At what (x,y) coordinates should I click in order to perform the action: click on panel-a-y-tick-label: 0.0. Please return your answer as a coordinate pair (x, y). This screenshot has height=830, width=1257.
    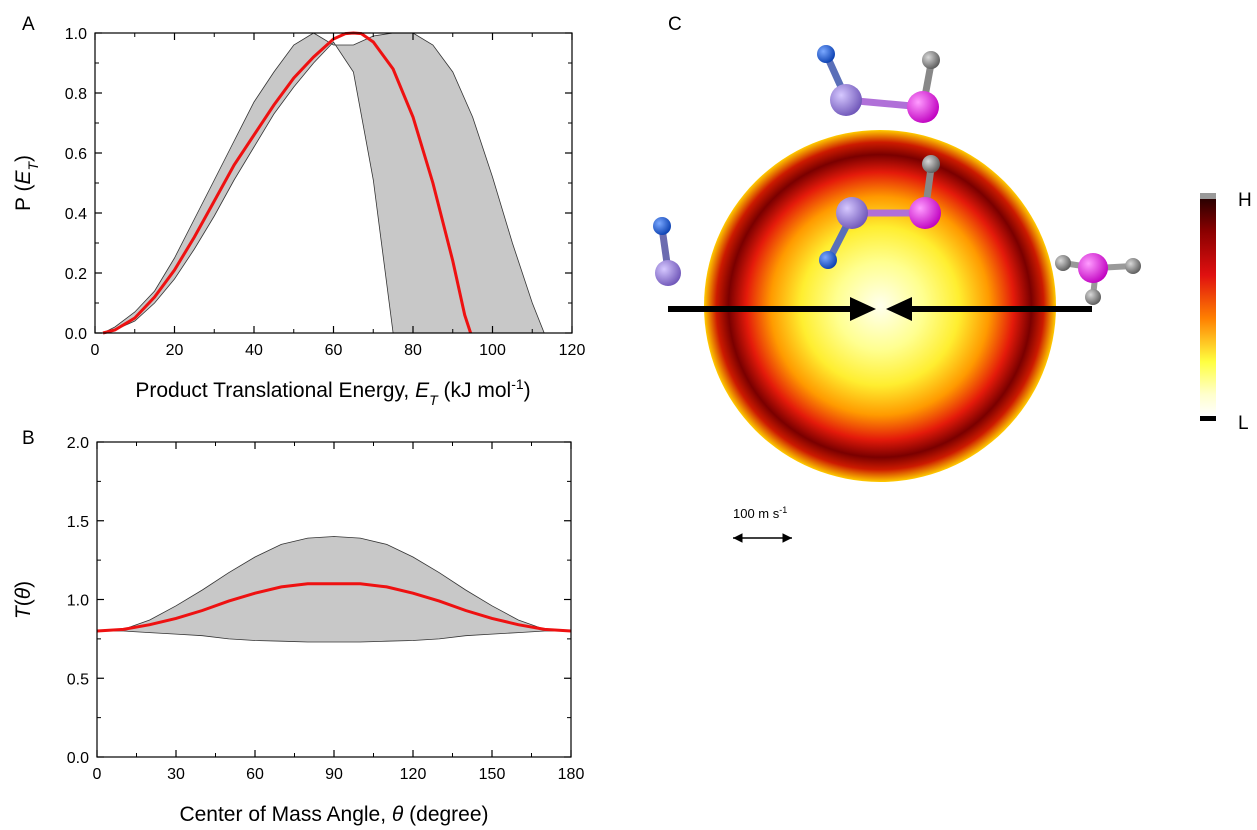
    Looking at the image, I should click on (76, 334).